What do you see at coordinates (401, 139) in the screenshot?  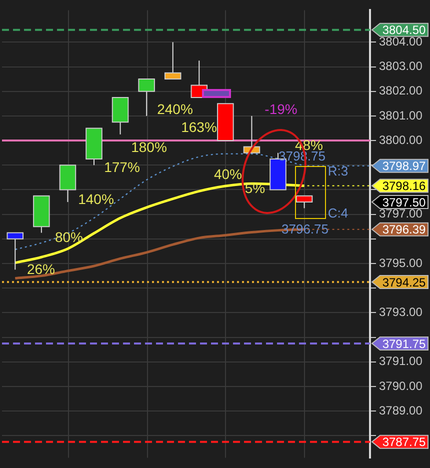 I see `y-tick-label: 3800.00` at bounding box center [401, 139].